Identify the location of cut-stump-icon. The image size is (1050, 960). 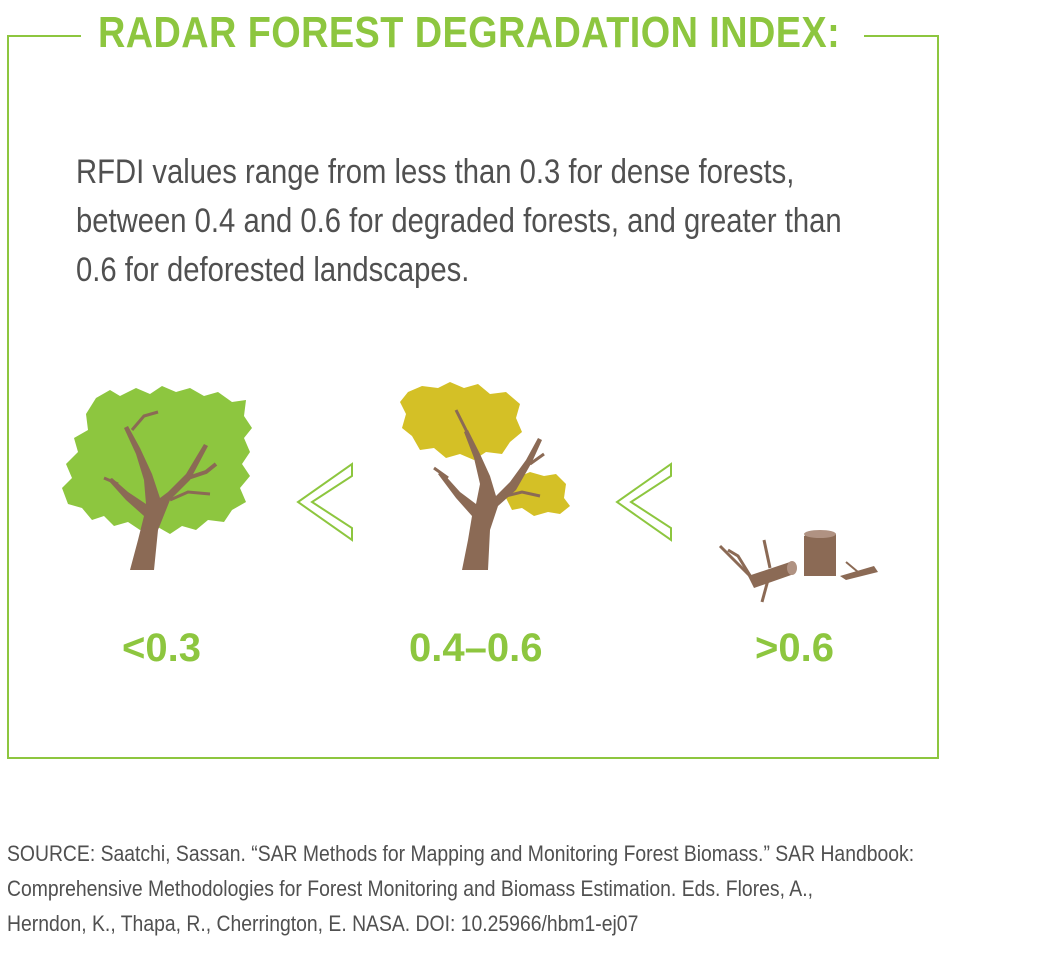
(798, 566).